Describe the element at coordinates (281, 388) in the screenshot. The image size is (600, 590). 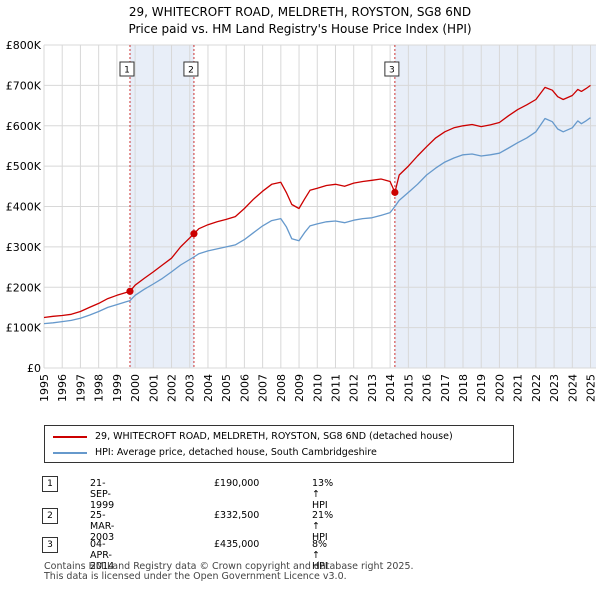
I see `x-tick-label: 2008` at that location.